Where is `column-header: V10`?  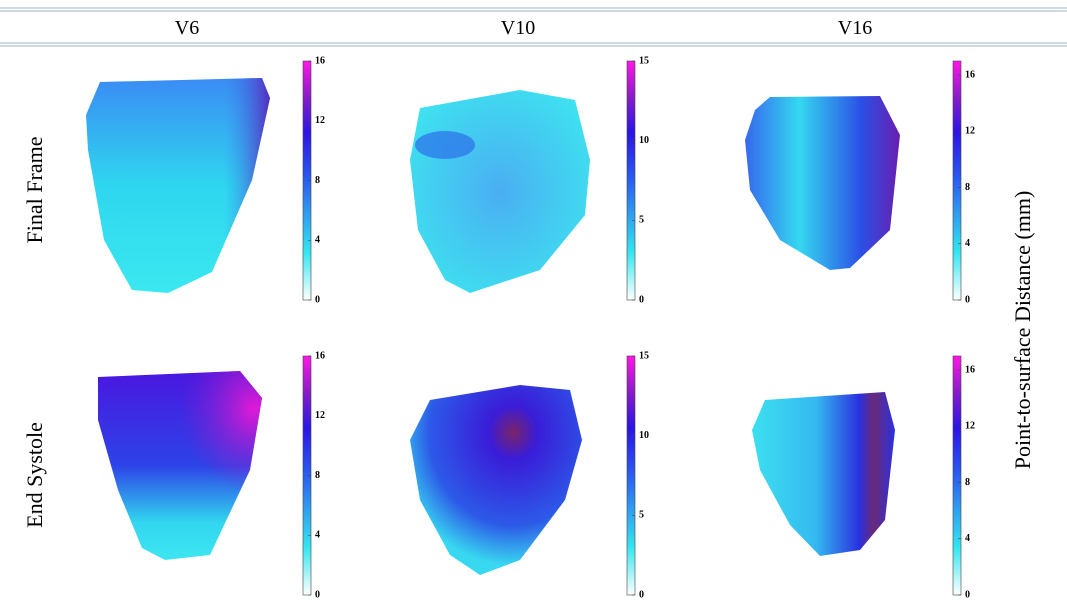
column-header: V10 is located at coordinates (518, 28).